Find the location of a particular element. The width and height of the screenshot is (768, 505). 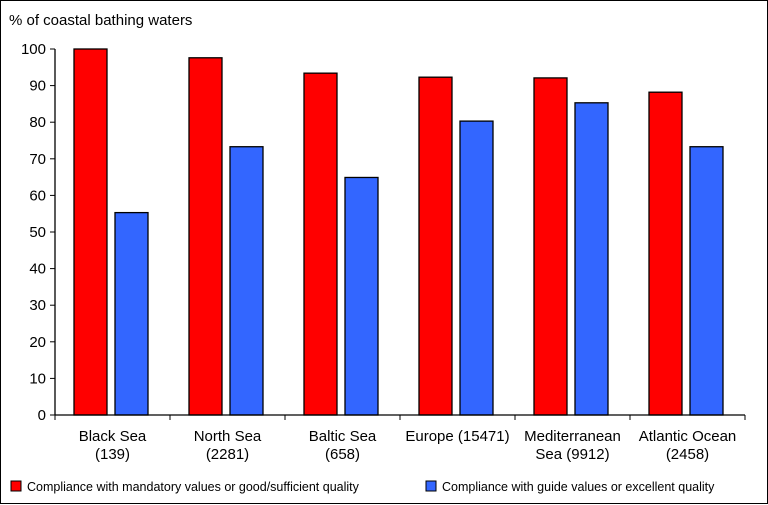

y-tick-label: 10 is located at coordinates (37, 378).